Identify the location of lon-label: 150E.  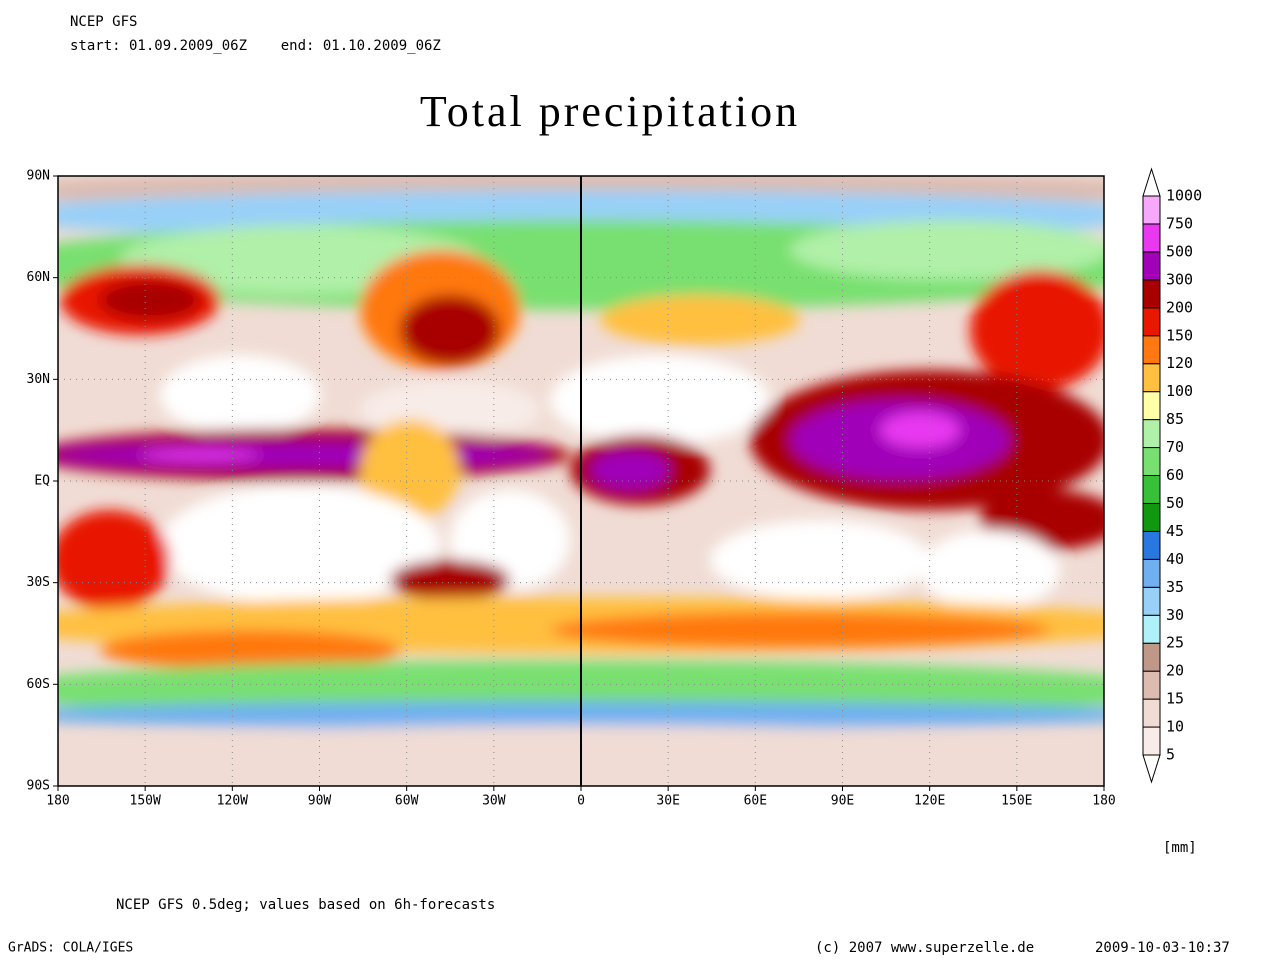
(1016, 801).